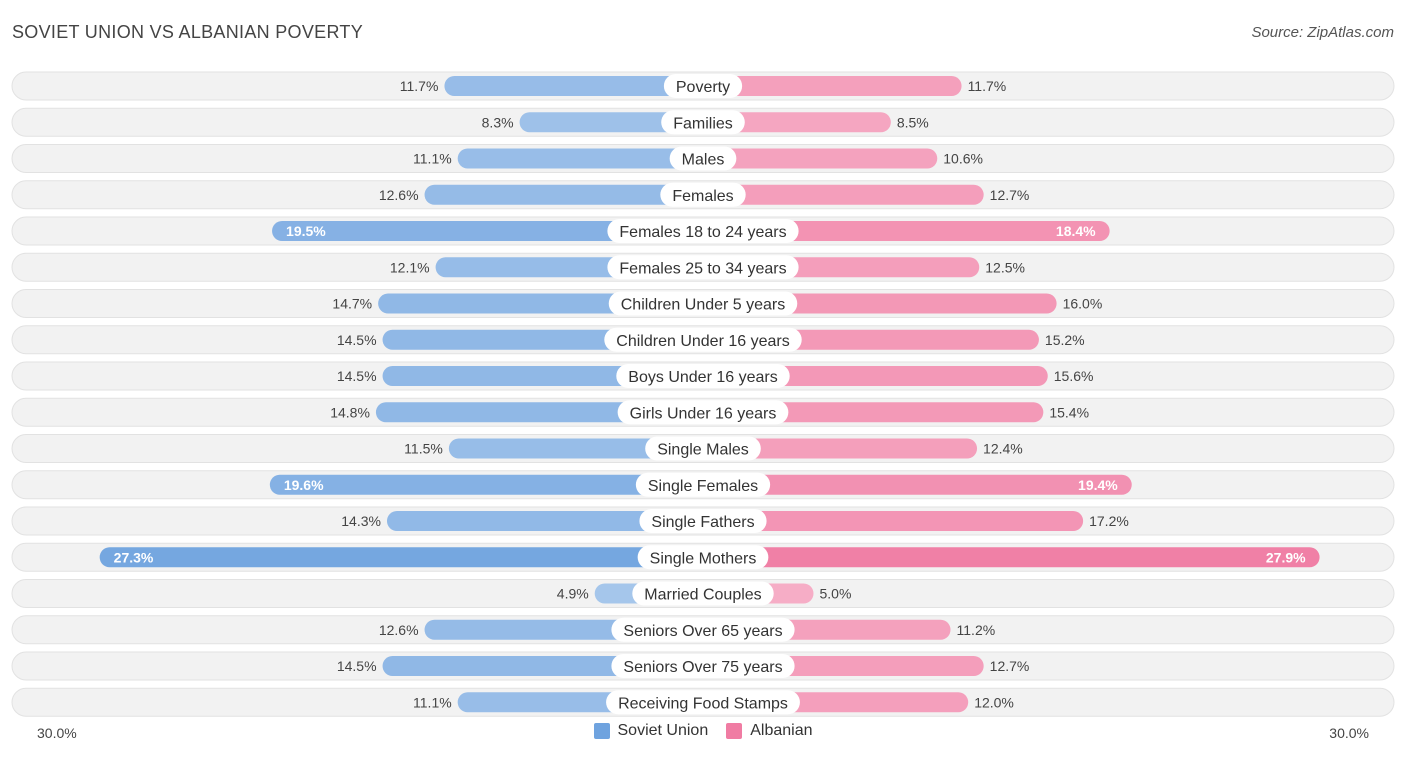 This screenshot has width=1406, height=758. I want to click on legend-item-soviet-union: Soviet Union, so click(651, 731).